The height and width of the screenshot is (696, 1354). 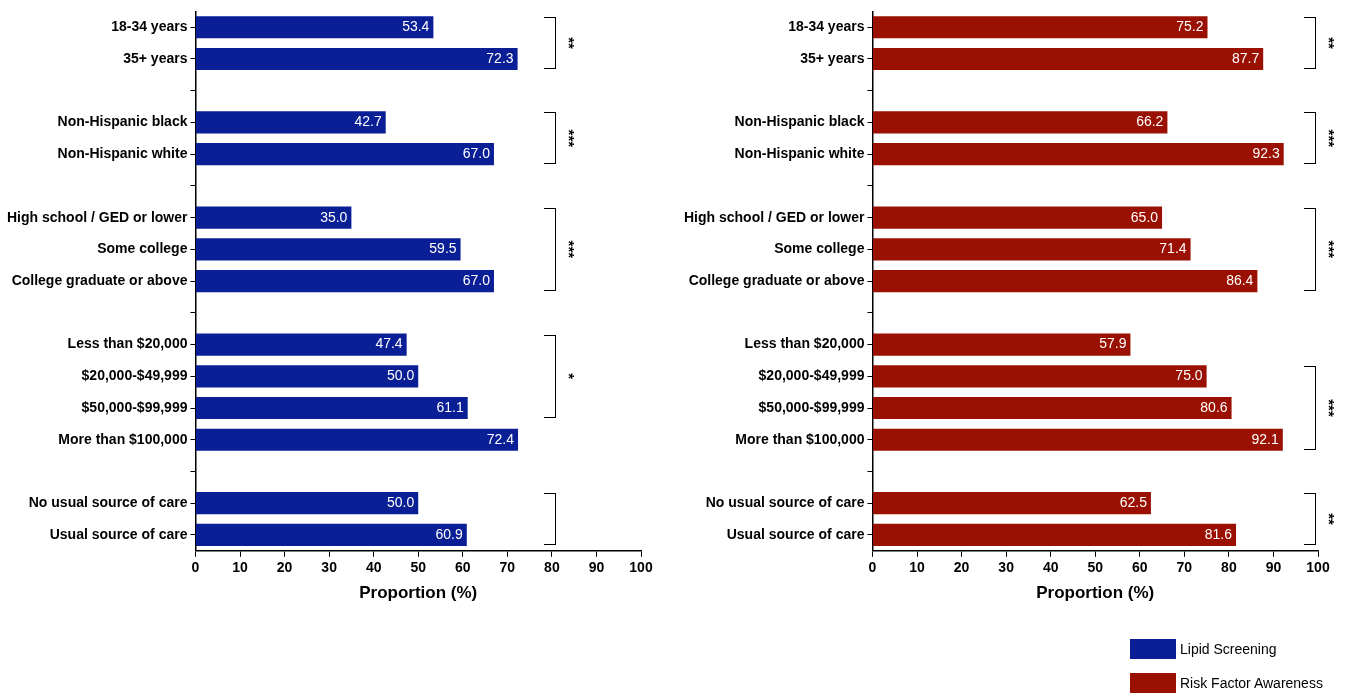 What do you see at coordinates (416, 26) in the screenshot?
I see `data-label: 53.4` at bounding box center [416, 26].